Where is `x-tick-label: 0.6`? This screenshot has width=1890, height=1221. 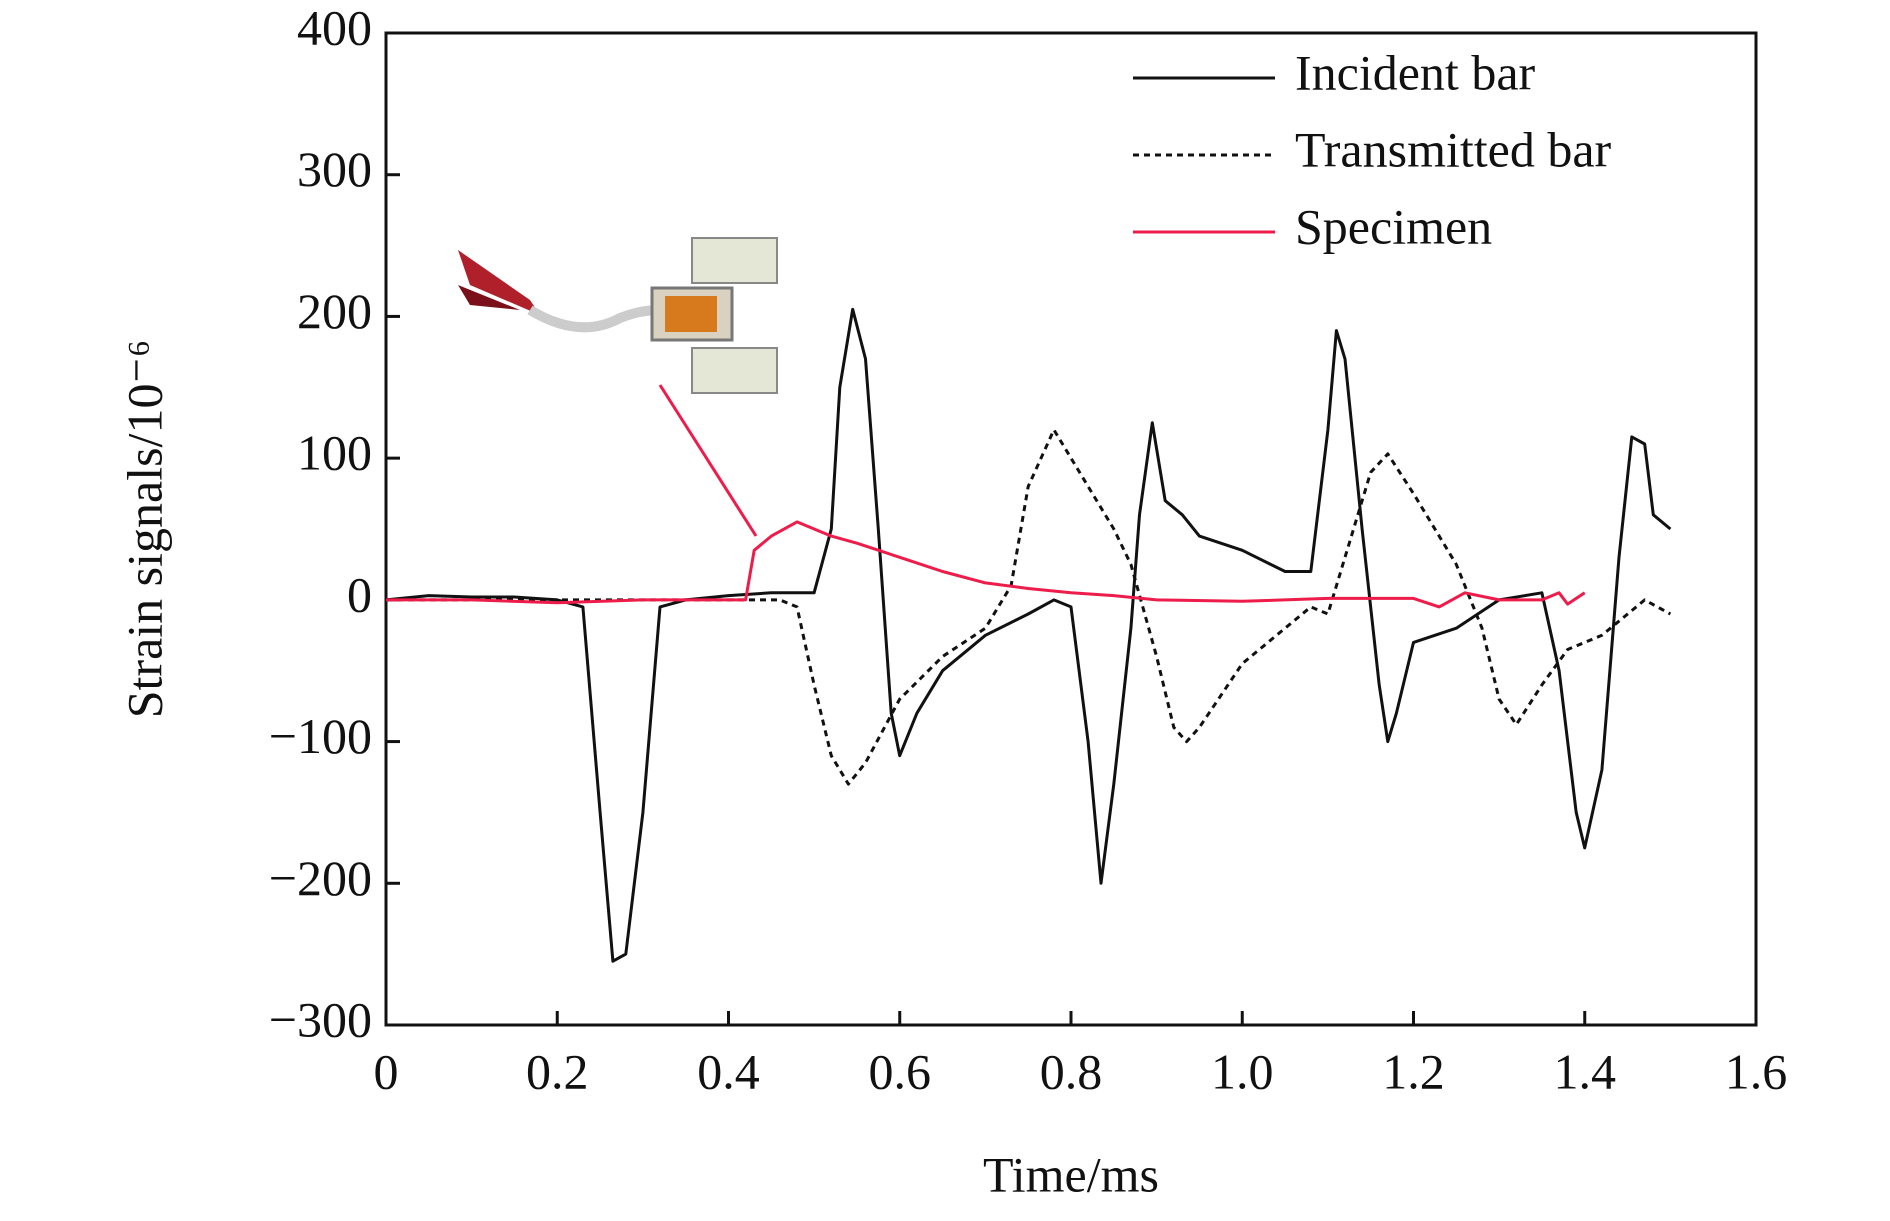
x-tick-label: 0.6 is located at coordinates (900, 1071).